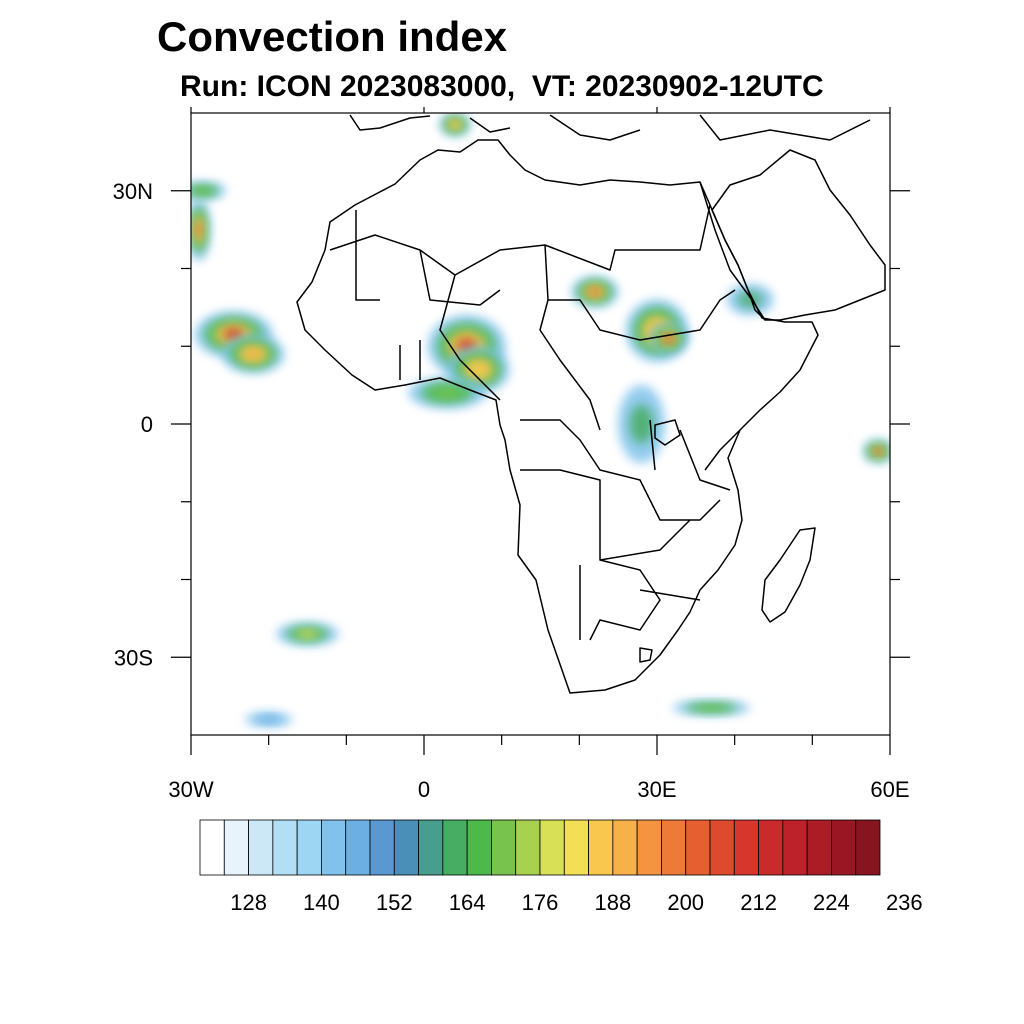 This screenshot has height=1024, width=1024. Describe the element at coordinates (732, 251) in the screenshot. I see `red-sea-coast` at that location.